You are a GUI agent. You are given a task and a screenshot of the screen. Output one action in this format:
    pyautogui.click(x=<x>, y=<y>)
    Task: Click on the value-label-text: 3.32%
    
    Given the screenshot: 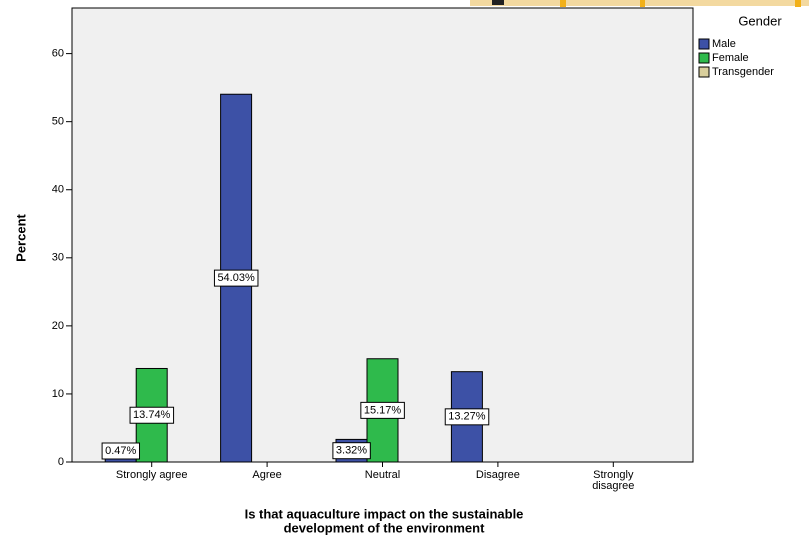 What is the action you would take?
    pyautogui.click(x=351, y=451)
    